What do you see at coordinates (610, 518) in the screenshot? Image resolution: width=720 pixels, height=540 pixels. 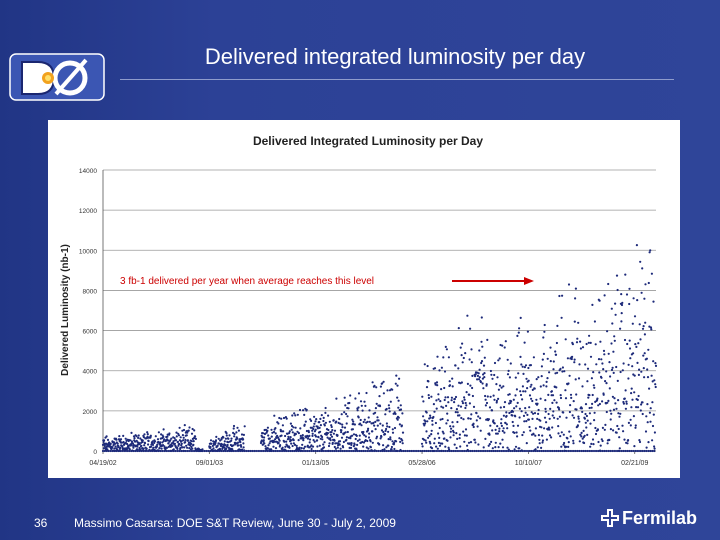 I see `fermilab-mark-icon` at bounding box center [610, 518].